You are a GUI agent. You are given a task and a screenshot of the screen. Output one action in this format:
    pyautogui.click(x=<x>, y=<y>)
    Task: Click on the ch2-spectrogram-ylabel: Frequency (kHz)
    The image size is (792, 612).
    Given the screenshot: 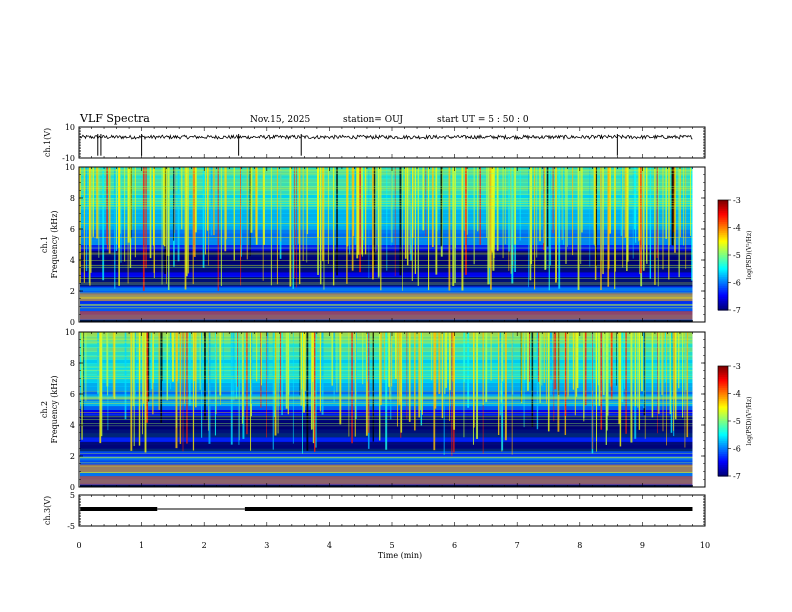 What is the action you would take?
    pyautogui.click(x=54, y=409)
    